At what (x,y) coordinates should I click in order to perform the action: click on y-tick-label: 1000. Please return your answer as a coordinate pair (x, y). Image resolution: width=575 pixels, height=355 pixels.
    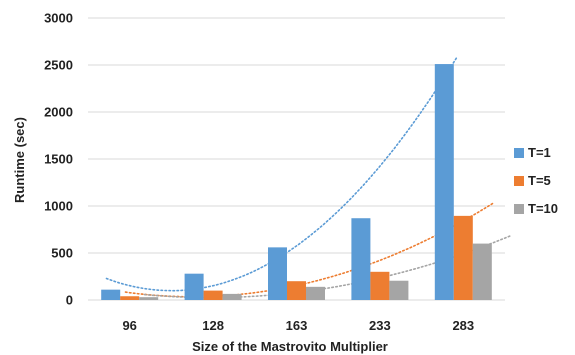
    Looking at the image, I should click on (58, 206).